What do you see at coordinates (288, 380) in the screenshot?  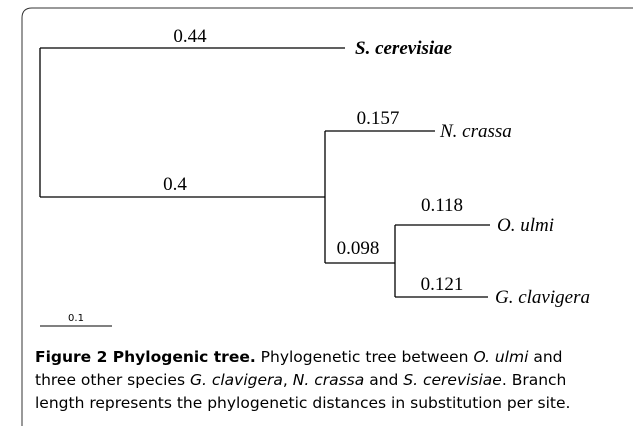 I see `caption-text: ,` at bounding box center [288, 380].